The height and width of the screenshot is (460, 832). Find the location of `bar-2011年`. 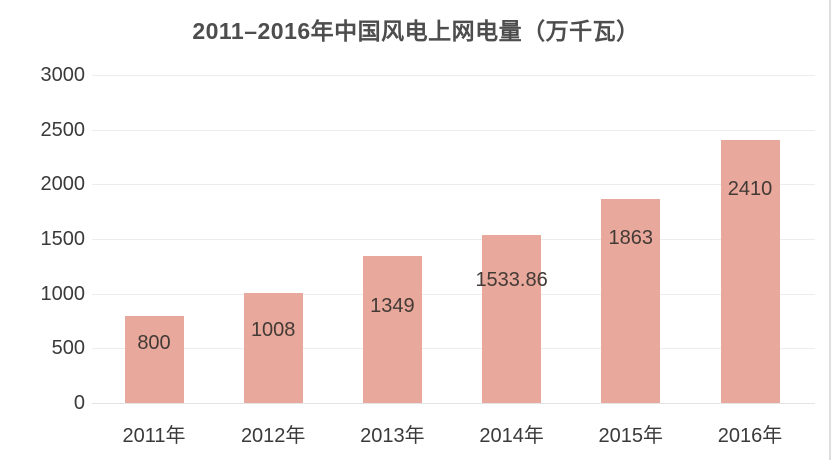

bar-2011年 is located at coordinates (154, 359).